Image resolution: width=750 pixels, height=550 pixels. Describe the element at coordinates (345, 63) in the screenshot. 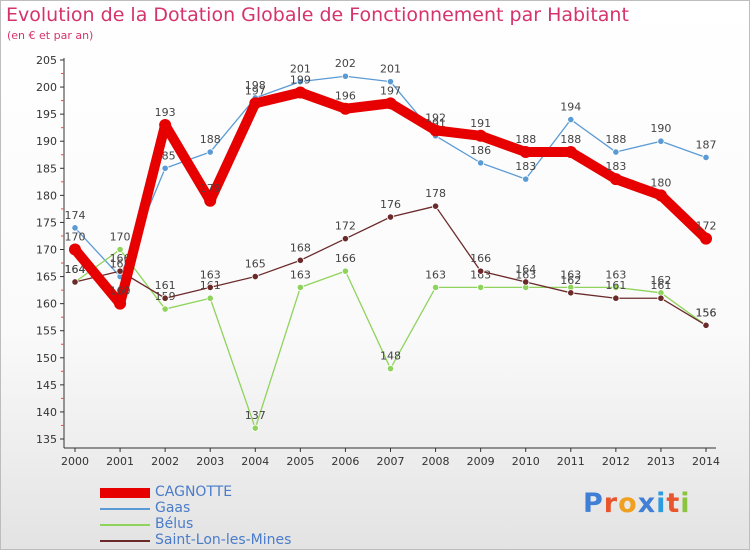

I see `data-label-gaas: 202` at that location.